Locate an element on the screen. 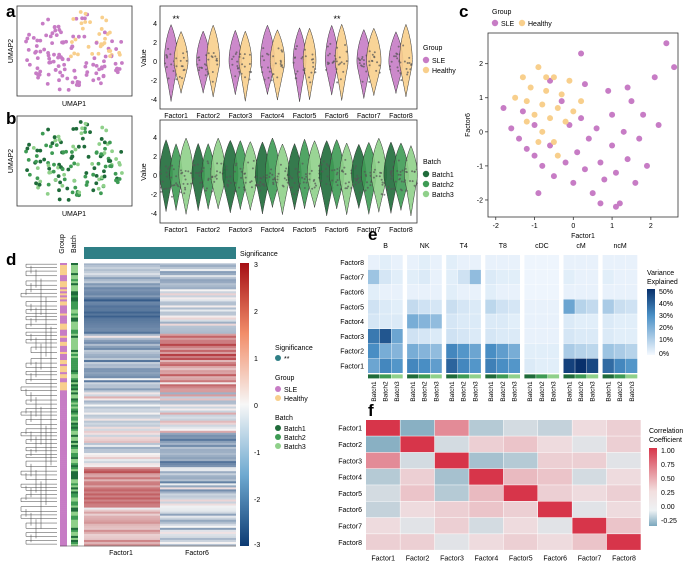 The width and height of the screenshot is (685, 586). e-batch-label: Batch2 is located at coordinates (581, 391).